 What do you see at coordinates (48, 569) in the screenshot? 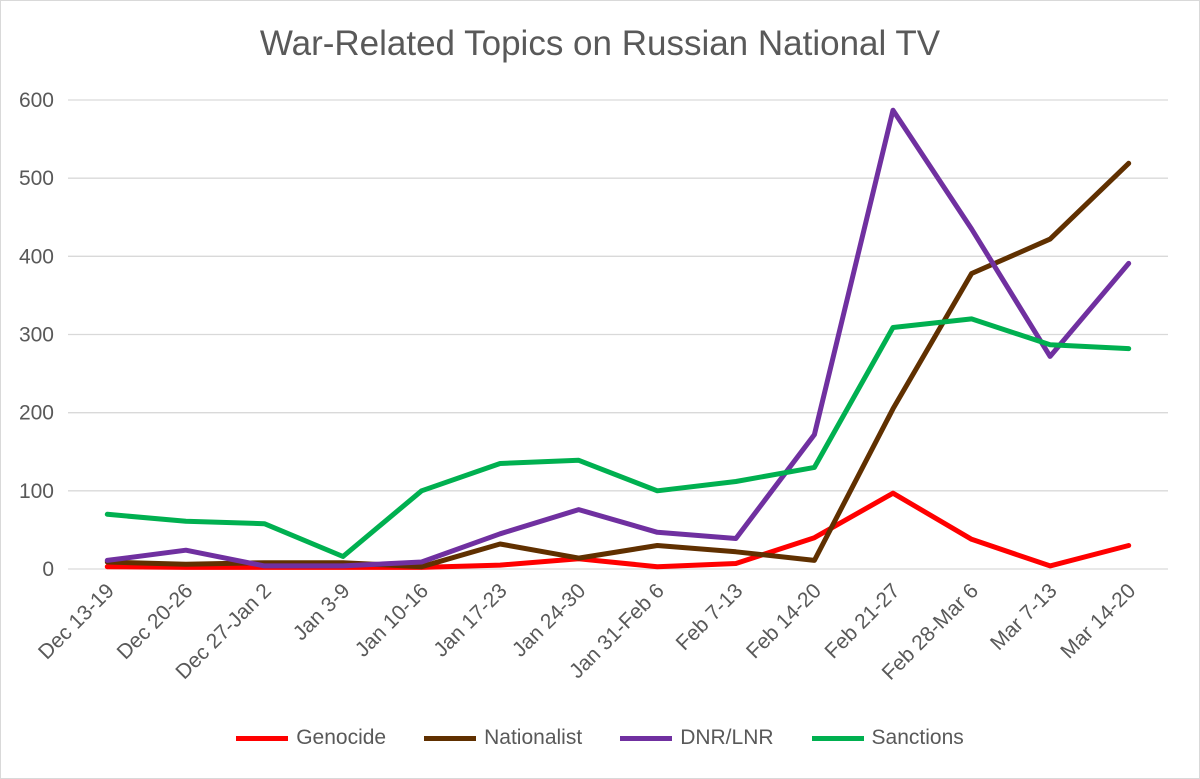
I see `y-tick-label: 0` at bounding box center [48, 569].